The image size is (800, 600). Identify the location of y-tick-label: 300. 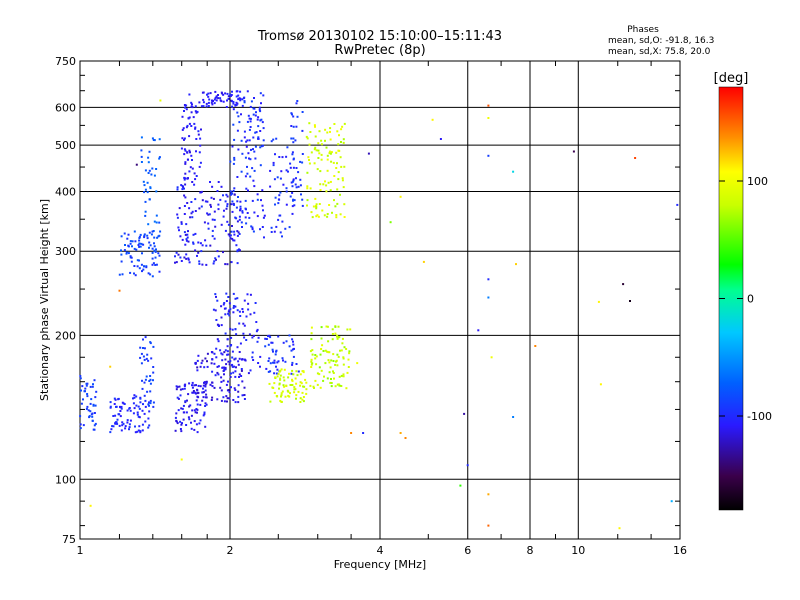
(65, 251).